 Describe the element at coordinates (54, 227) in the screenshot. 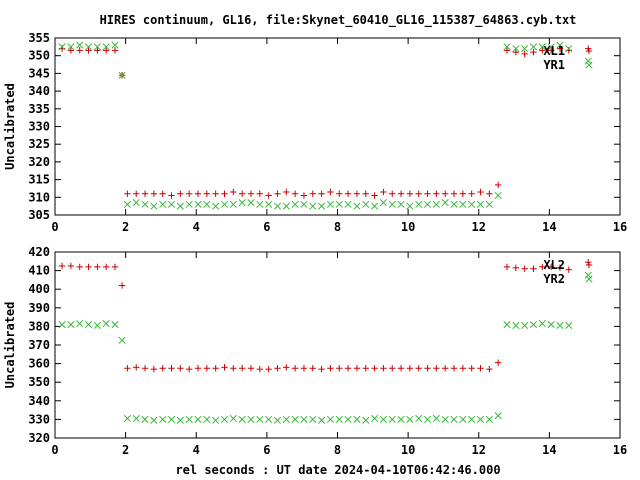

I see `x-tick-label: 0` at that location.